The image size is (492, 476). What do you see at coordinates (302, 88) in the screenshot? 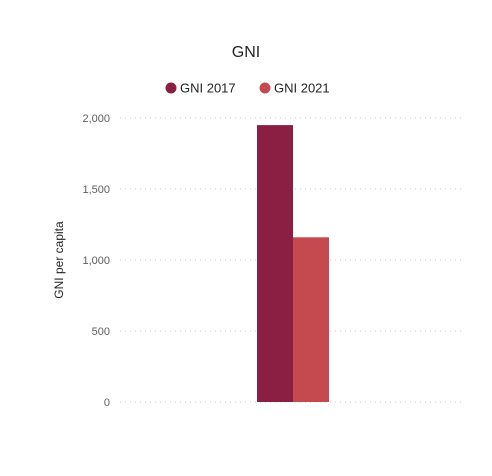
I see `legend-label-gni-2021: GNI 2021` at bounding box center [302, 88].